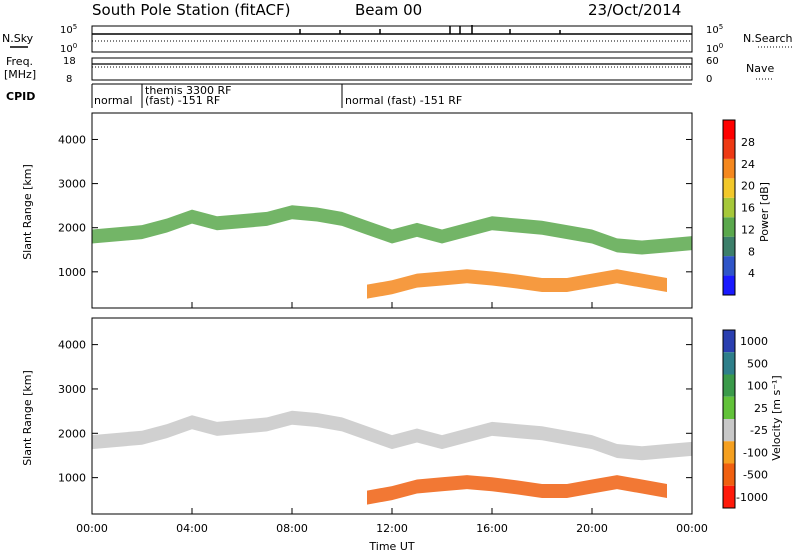  What do you see at coordinates (776, 417) in the screenshot?
I see `velocity-colorbar-label: Velocity [m s⁻¹]` at bounding box center [776, 417].